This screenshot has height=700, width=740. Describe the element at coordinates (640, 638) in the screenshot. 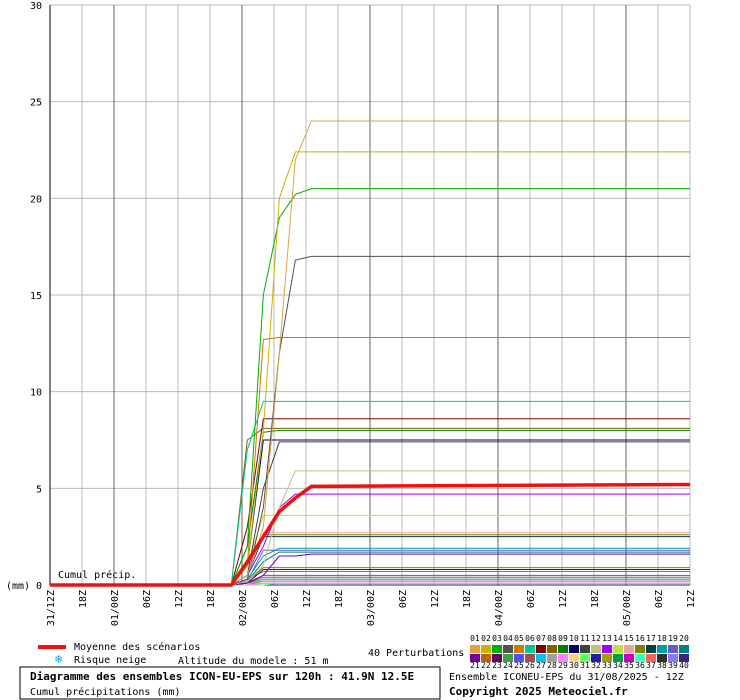

I see `legend-number: 16` at that location.